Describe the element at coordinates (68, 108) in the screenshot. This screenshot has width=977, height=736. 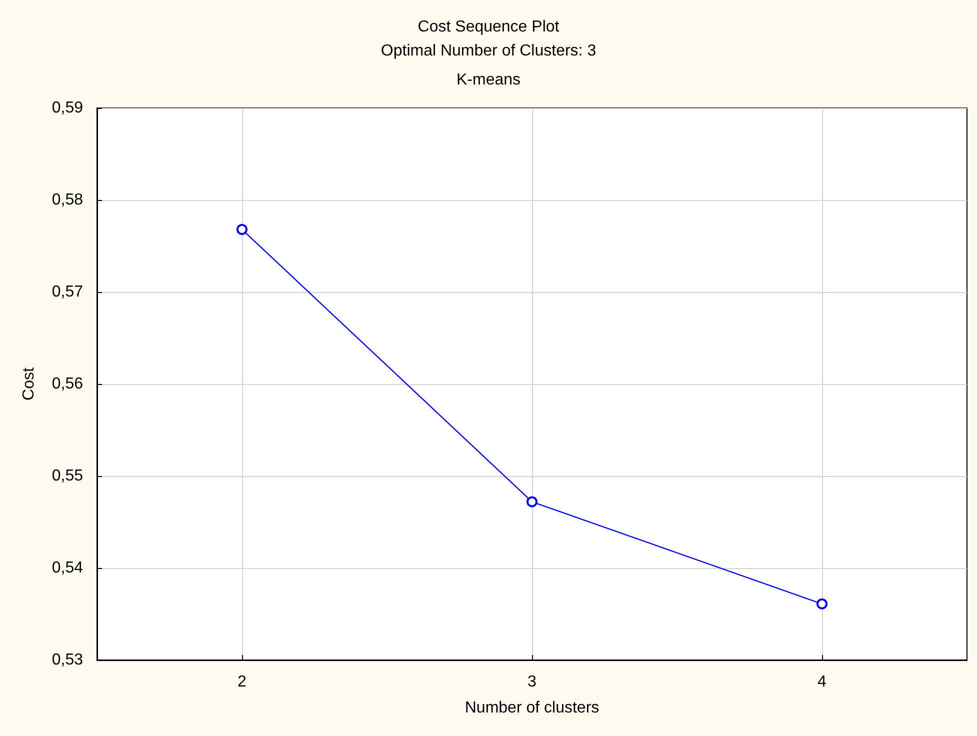
I see `y-tick-label: 0,59` at that location.